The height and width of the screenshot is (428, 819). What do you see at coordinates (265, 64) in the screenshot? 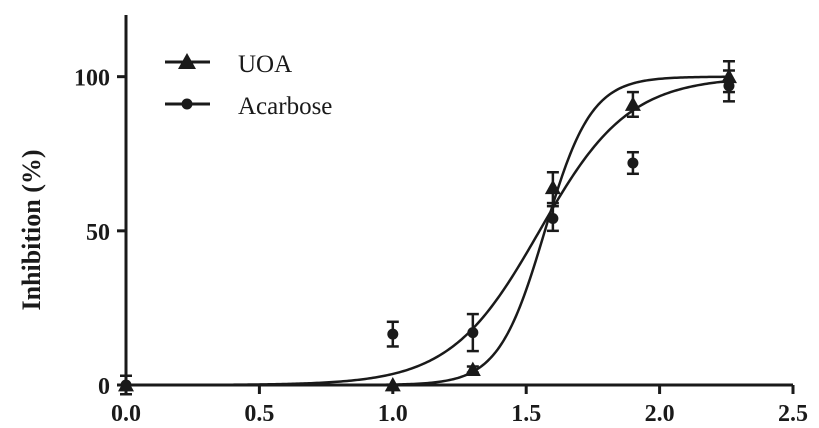
I see `legend-label-uoa: UOA` at bounding box center [265, 64].